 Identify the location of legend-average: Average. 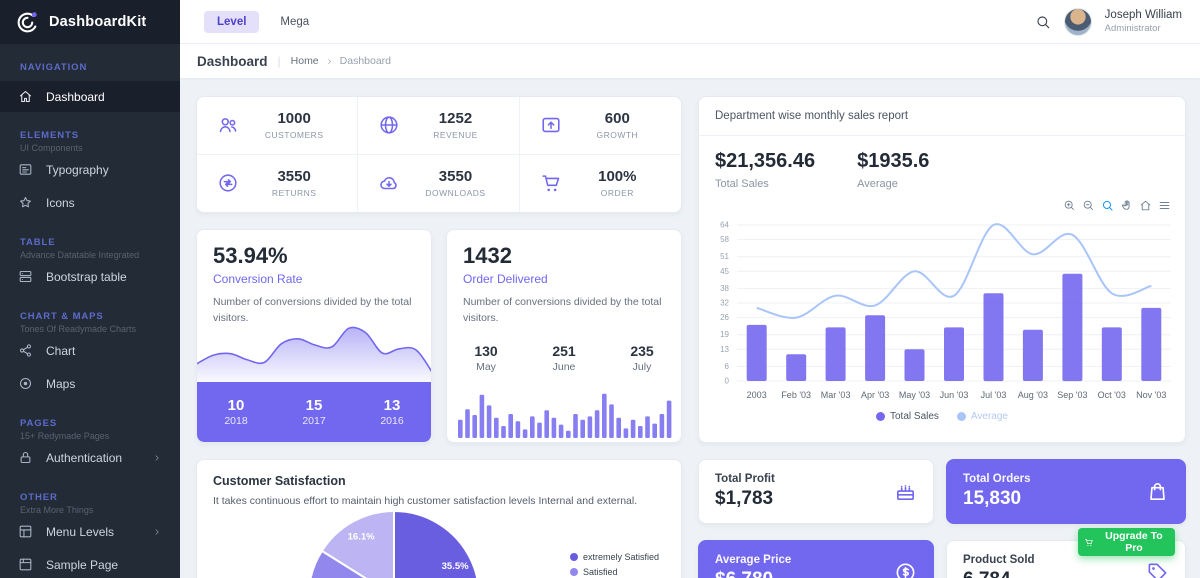
(982, 416).